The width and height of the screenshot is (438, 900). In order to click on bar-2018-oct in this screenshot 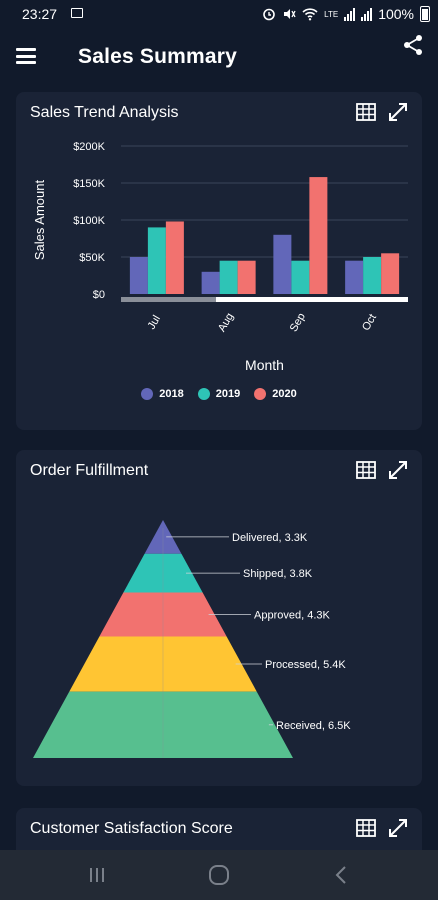, I will do `click(354, 277)`.